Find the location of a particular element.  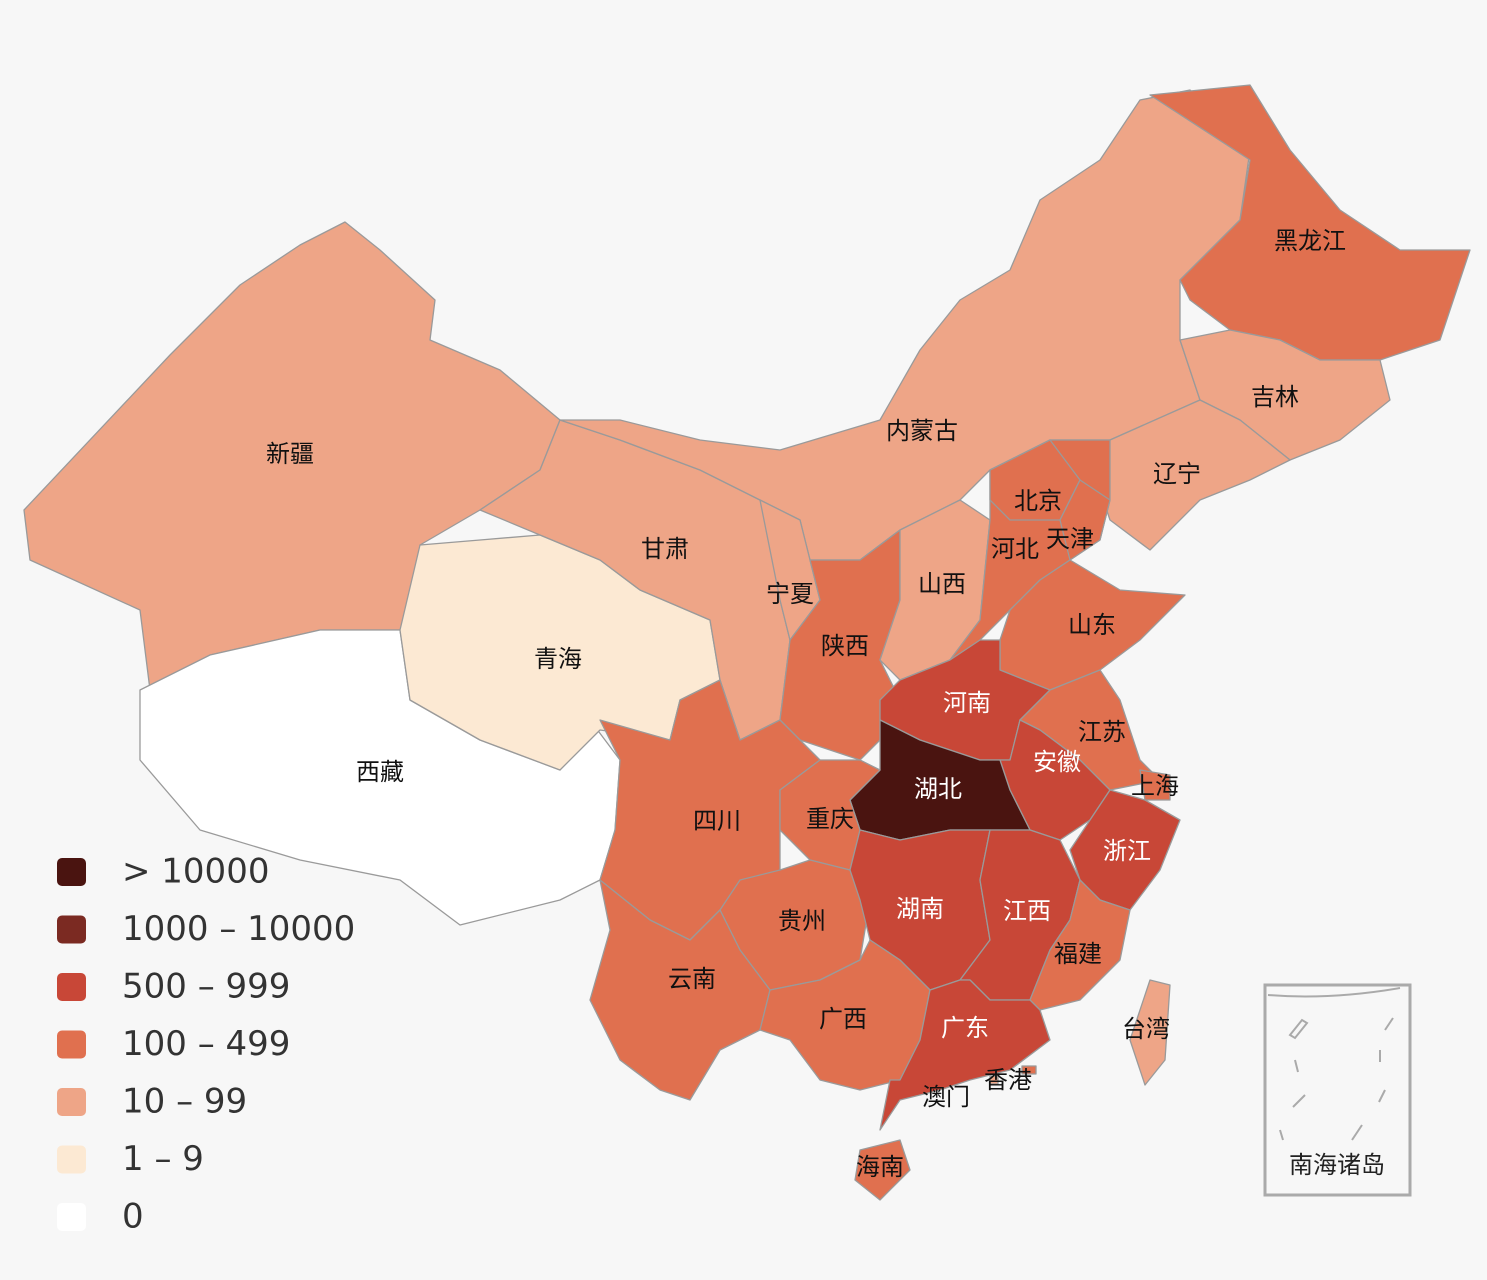

legend-label: 1000 – 10000 is located at coordinates (238, 929).